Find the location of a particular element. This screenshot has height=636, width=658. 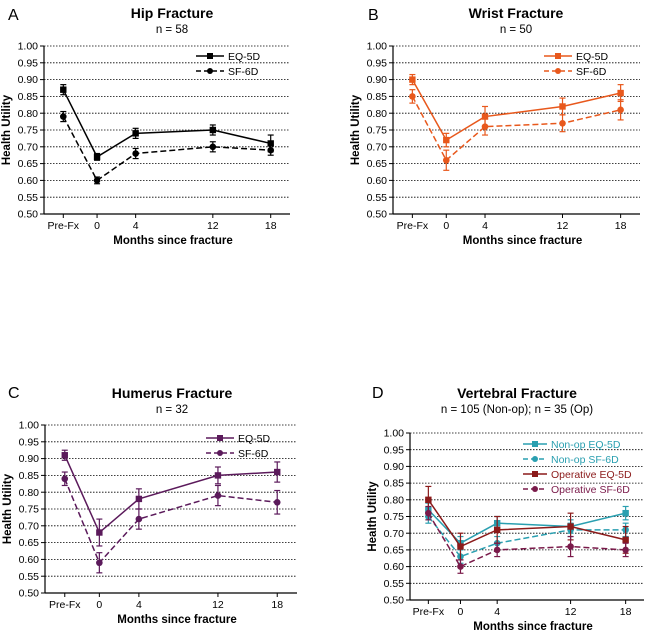

series-operative-sf-6d is located at coordinates (527, 539).